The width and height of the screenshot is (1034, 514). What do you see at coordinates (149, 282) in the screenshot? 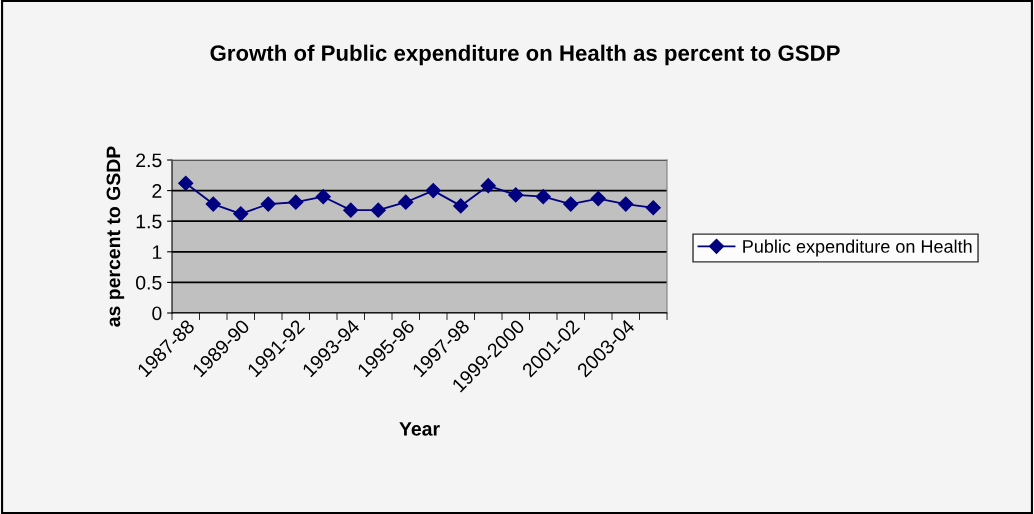
I see `y-tick-label: 0.5` at bounding box center [149, 282].